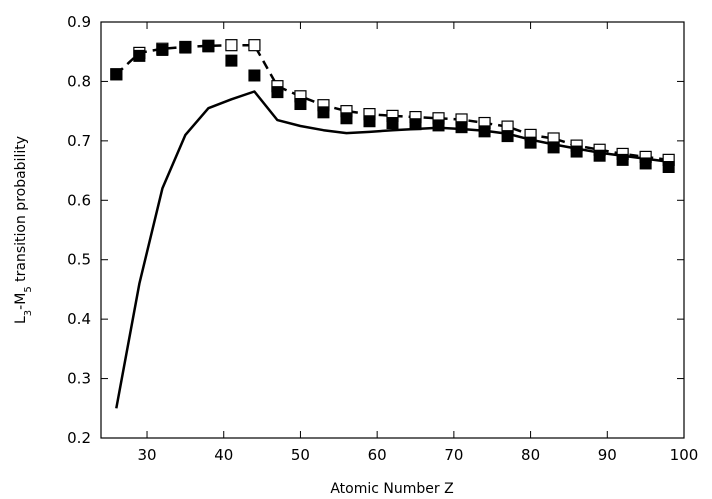 This screenshot has width=712, height=499. Describe the element at coordinates (21, 211) in the screenshot. I see `y-axis-title-suffix: transition probability` at that location.